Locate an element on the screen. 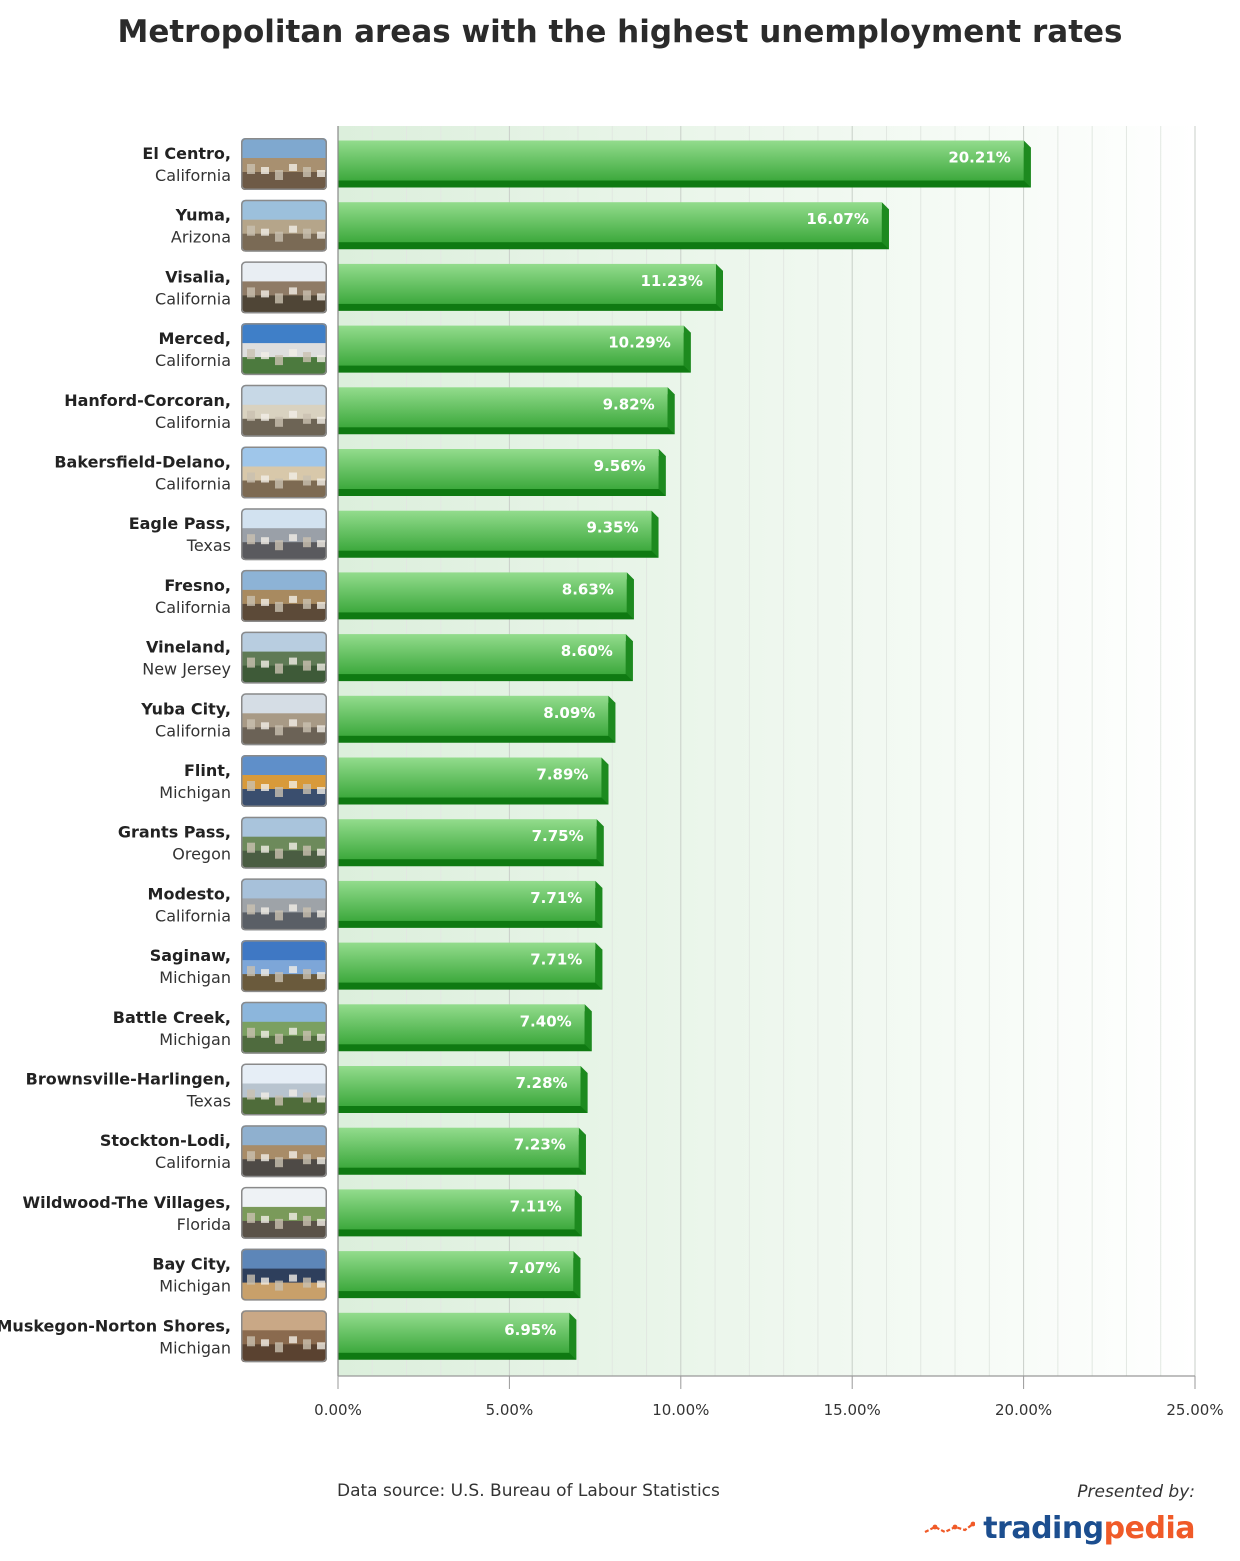  bar-value-label: 9.35% is located at coordinates (612, 528).